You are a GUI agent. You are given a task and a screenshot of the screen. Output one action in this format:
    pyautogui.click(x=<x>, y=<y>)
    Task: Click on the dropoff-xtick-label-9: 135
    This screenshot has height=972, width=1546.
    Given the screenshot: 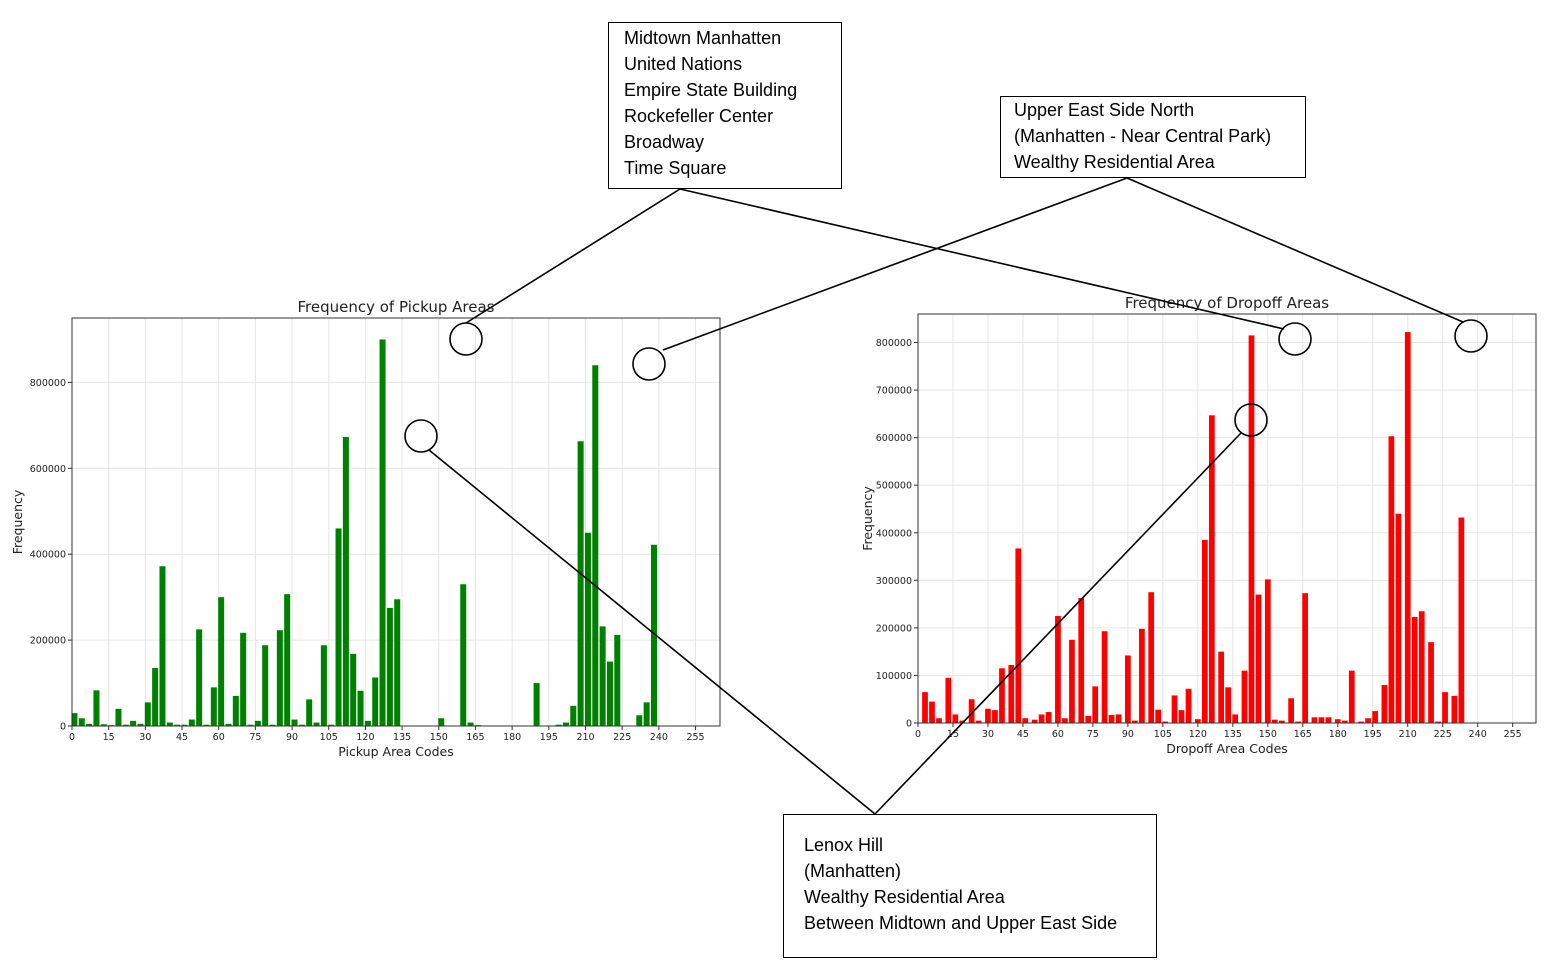 What is the action you would take?
    pyautogui.click(x=1233, y=734)
    